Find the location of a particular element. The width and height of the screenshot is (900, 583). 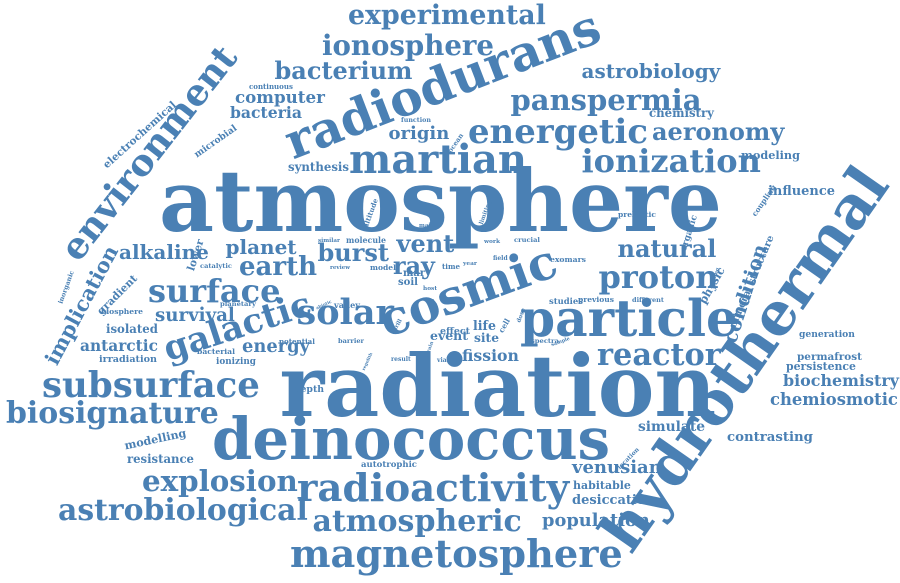

word-similar: similar is located at coordinates (329, 241).